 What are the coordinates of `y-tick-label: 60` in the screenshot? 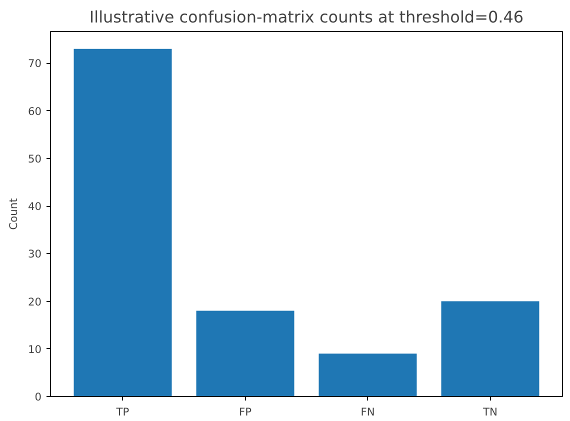 It's located at (35, 111).